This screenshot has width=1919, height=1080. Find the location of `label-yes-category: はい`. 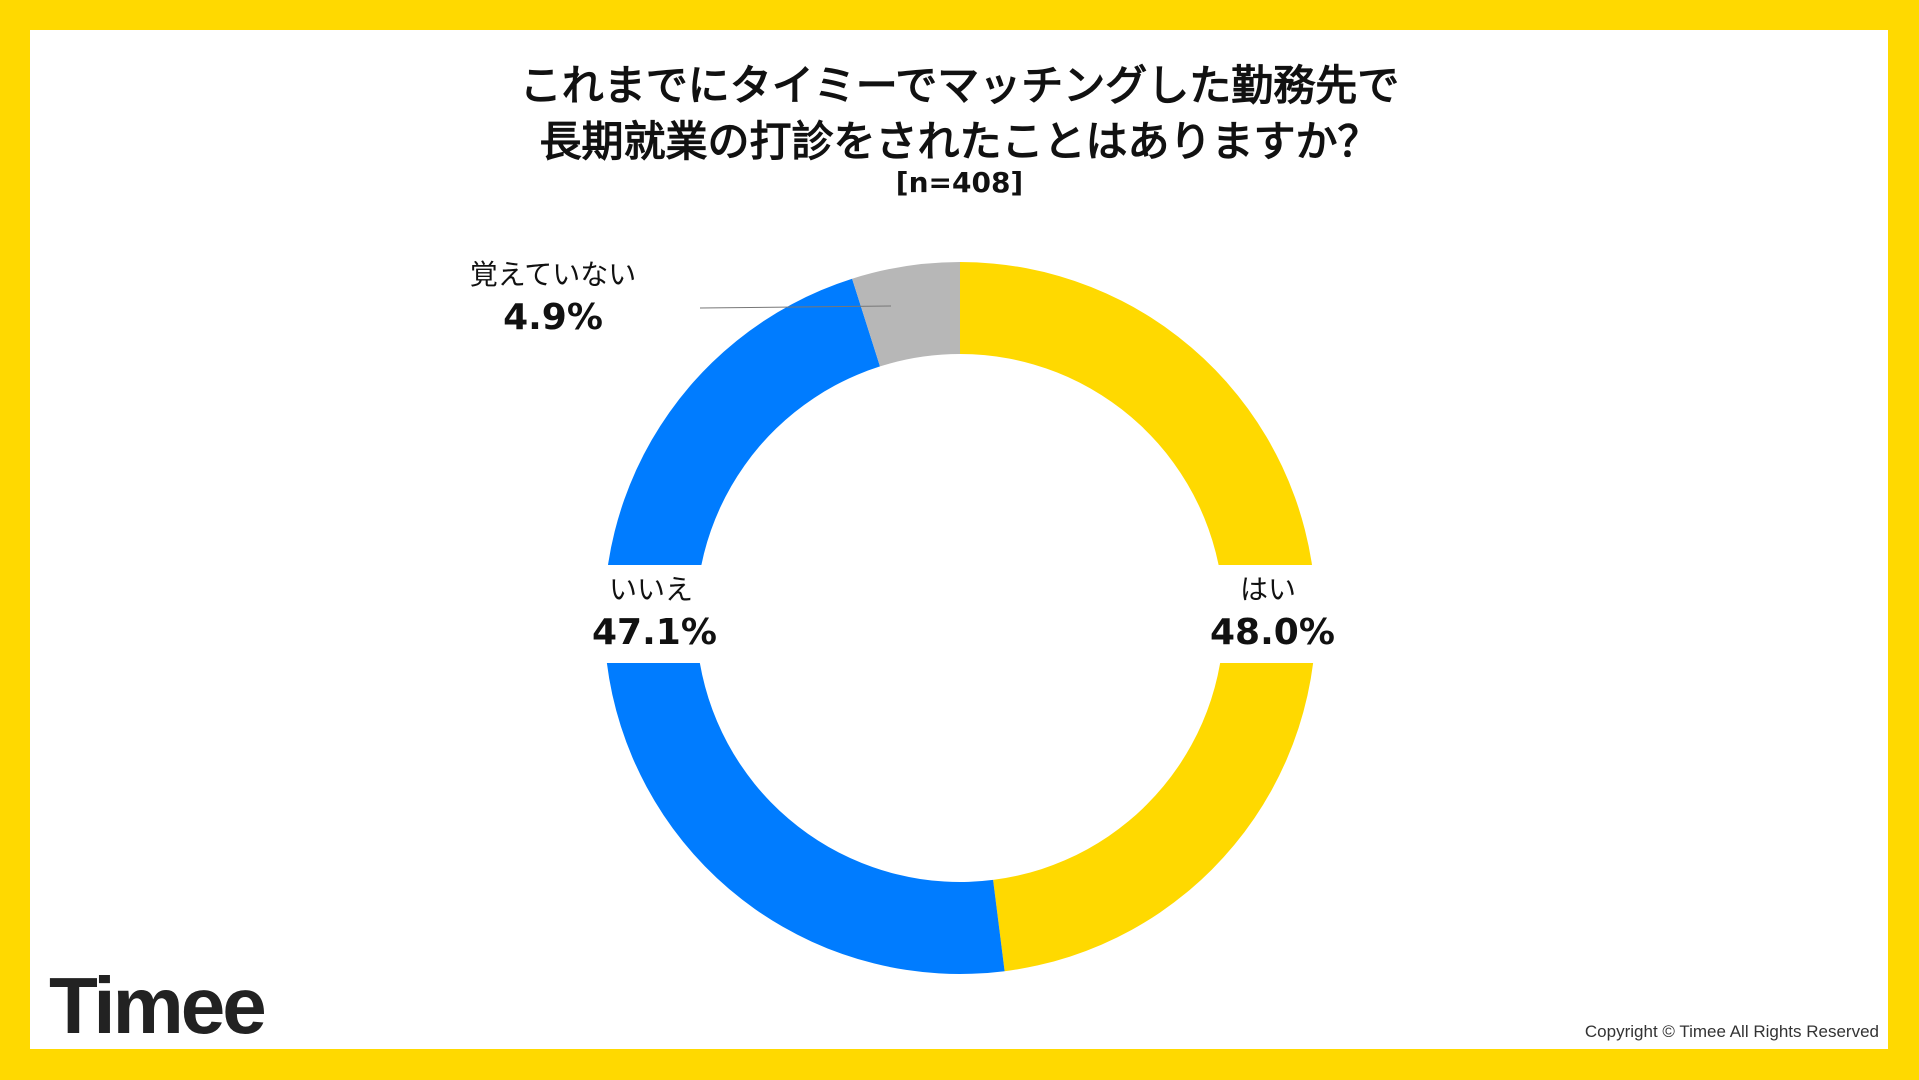

label-yes-category: はい is located at coordinates (1267, 589).